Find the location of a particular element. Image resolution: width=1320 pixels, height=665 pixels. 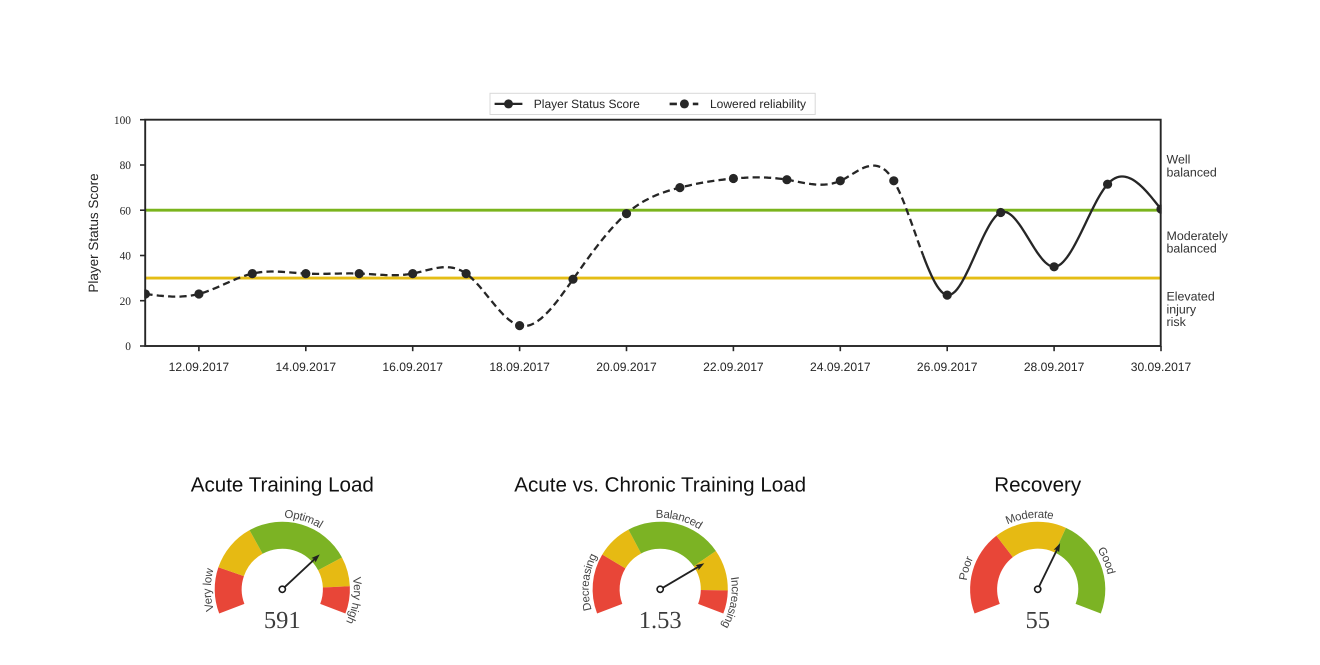

svg-text: injury is located at coordinates (1182, 309).